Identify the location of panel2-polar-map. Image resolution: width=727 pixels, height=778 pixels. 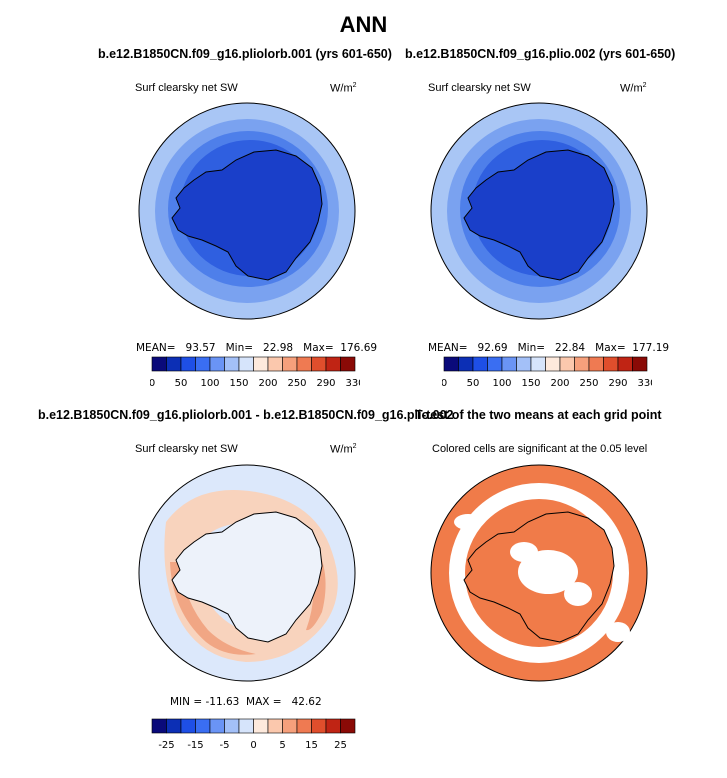
(539, 211).